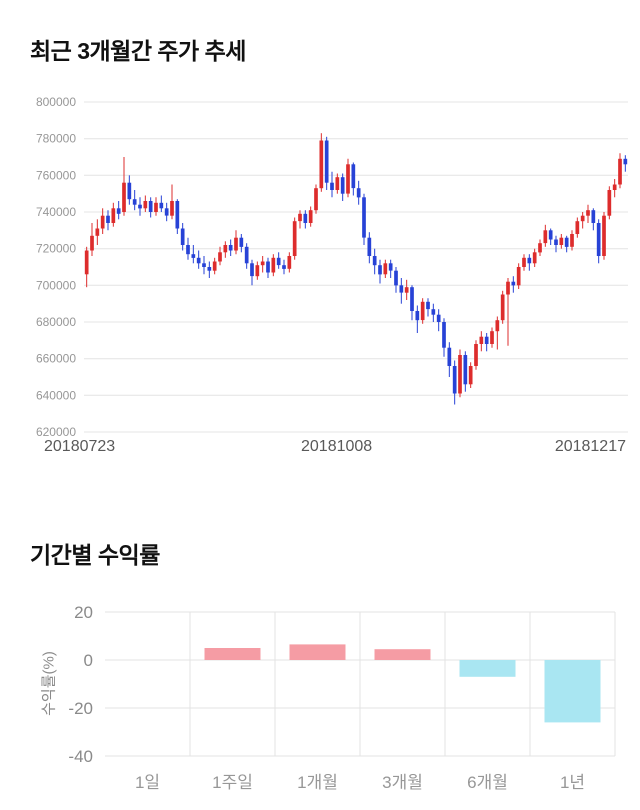  I want to click on svg-text: 680000, so click(56, 322).